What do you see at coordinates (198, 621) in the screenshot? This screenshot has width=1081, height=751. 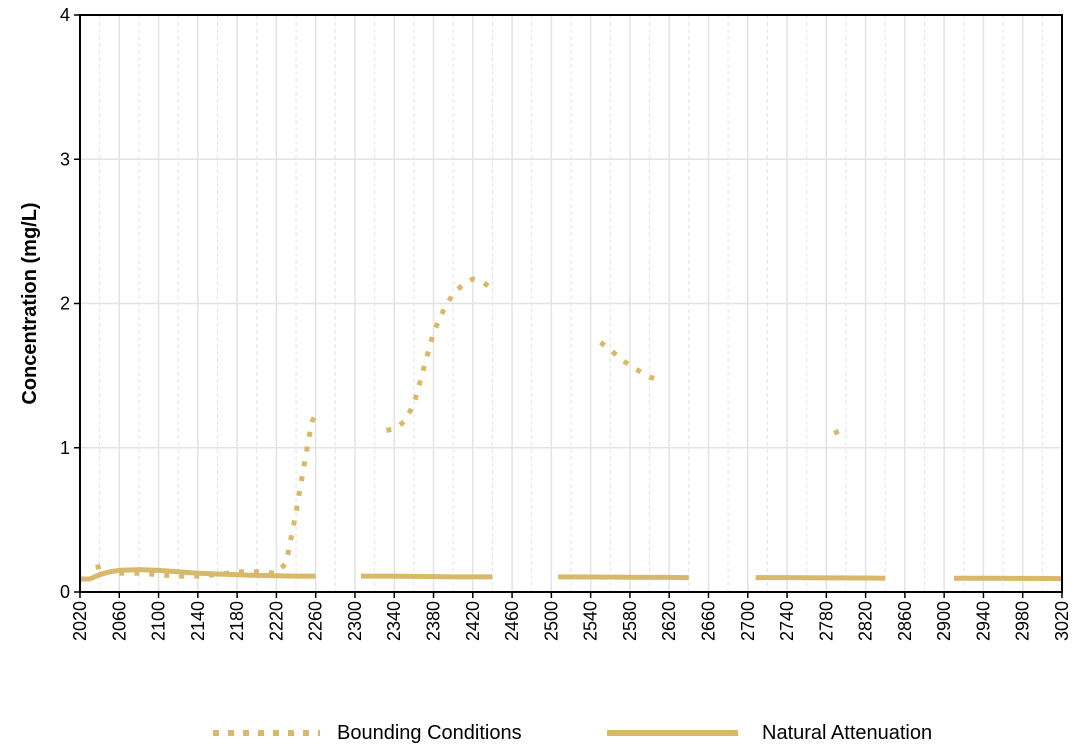 I see `x-tick-label: 2140` at bounding box center [198, 621].